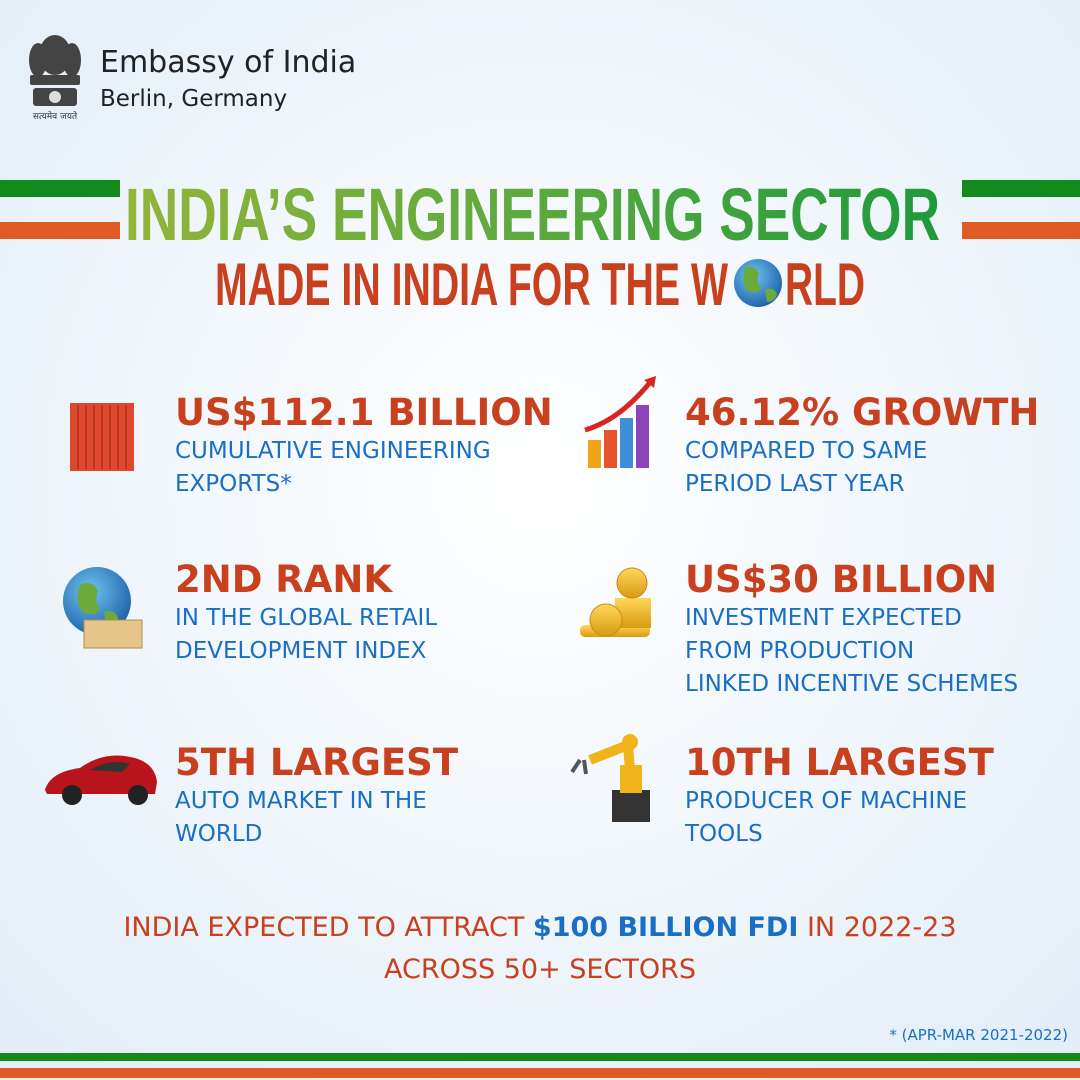  Describe the element at coordinates (806, 451) in the screenshot. I see `stat-description: COMPARED TO SAME` at that location.